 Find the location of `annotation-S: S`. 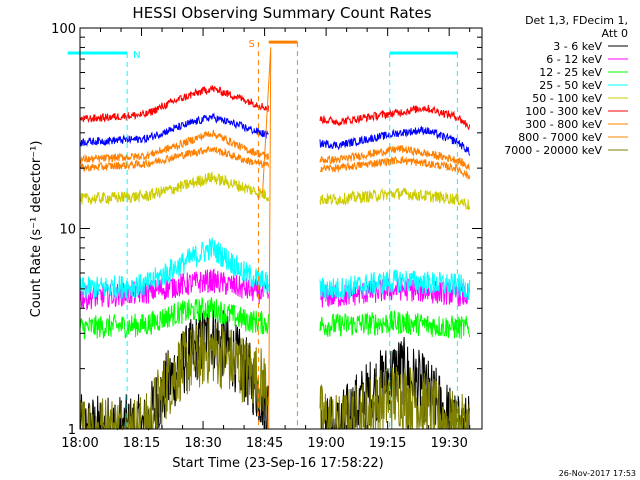

annotation-S: S is located at coordinates (273, 234).